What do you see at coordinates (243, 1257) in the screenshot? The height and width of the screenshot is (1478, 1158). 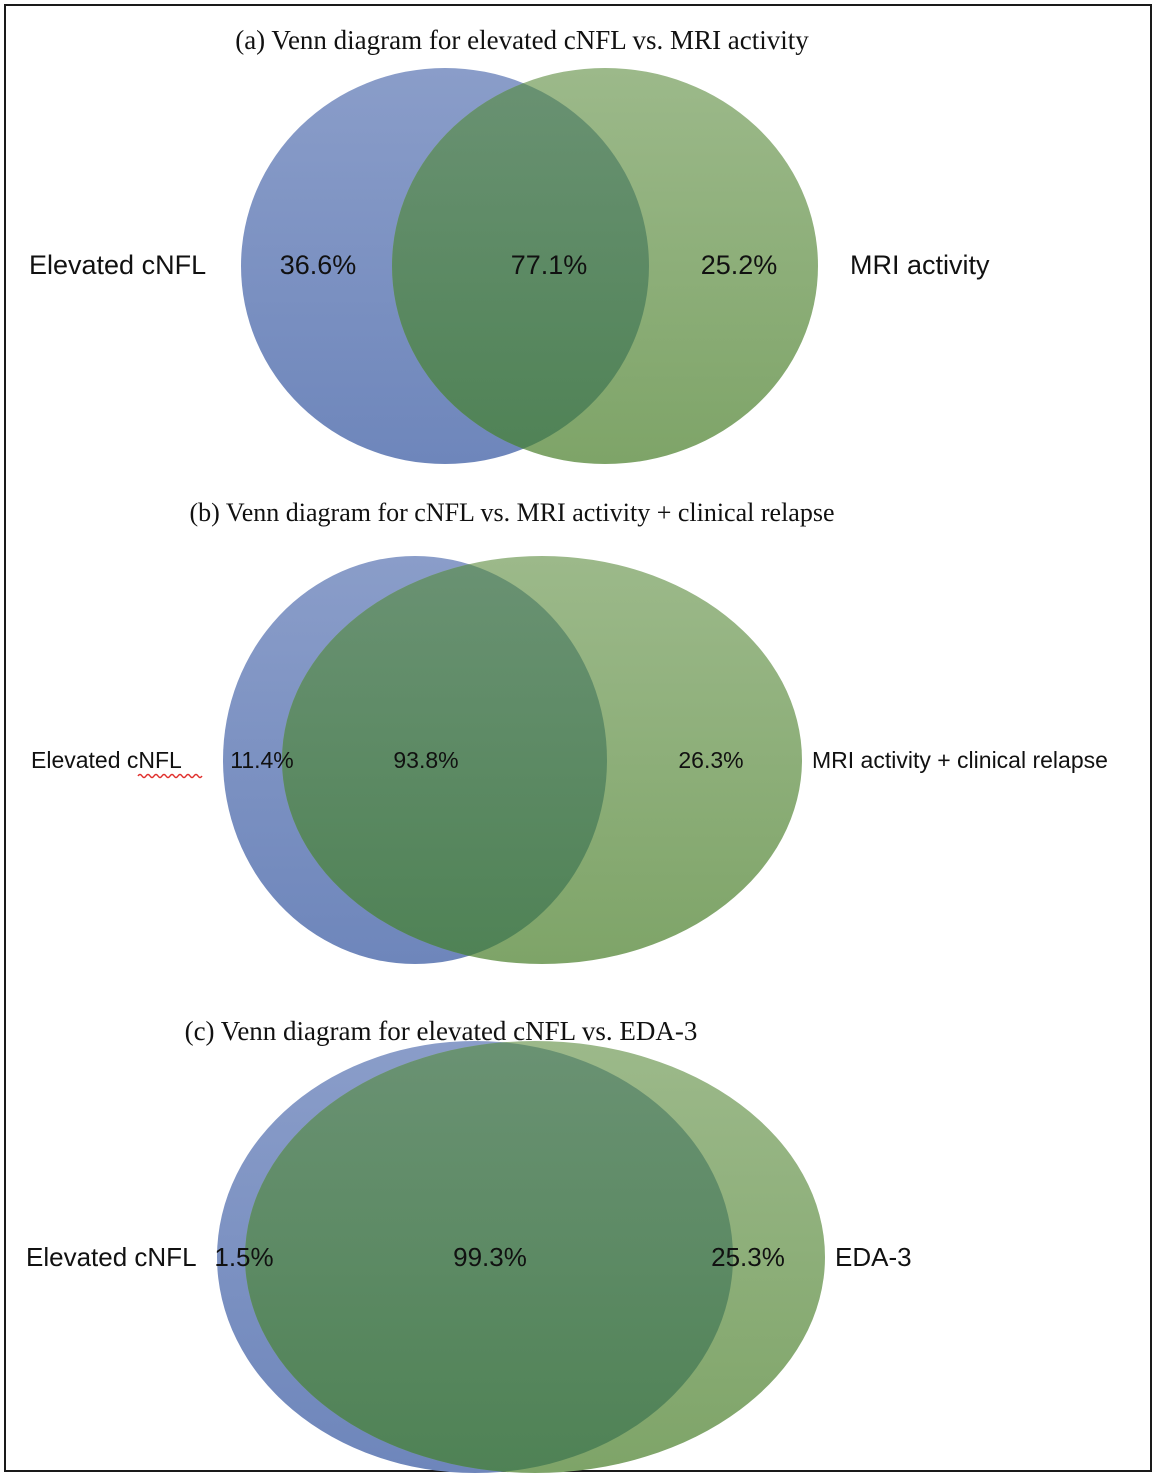 I see `left-only-percent: 1.5%` at bounding box center [243, 1257].